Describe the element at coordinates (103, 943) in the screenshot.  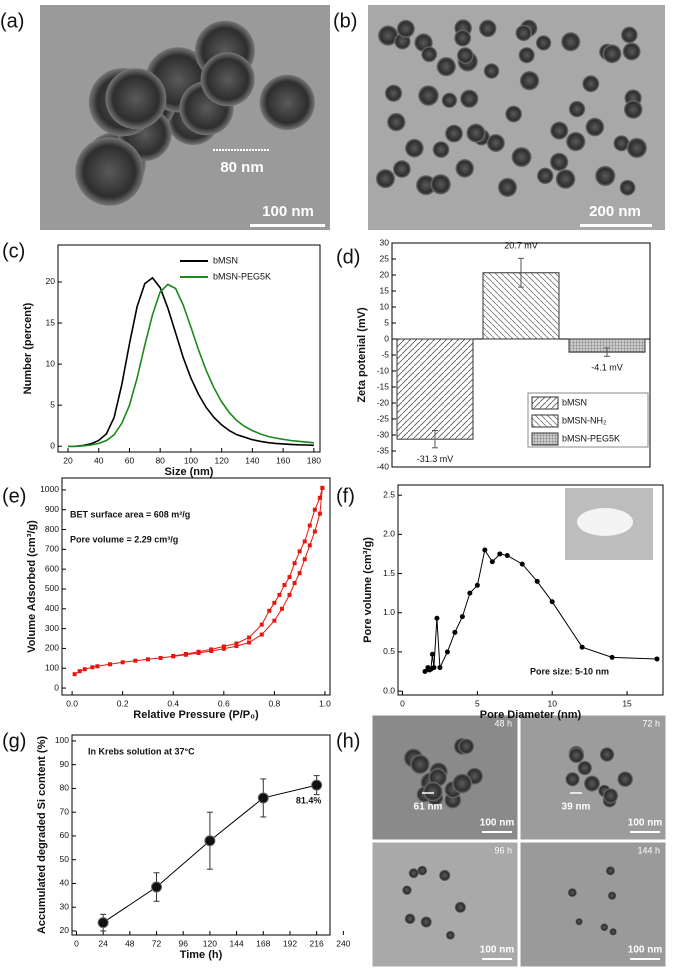
I see `x-tick-label: 24` at that location.